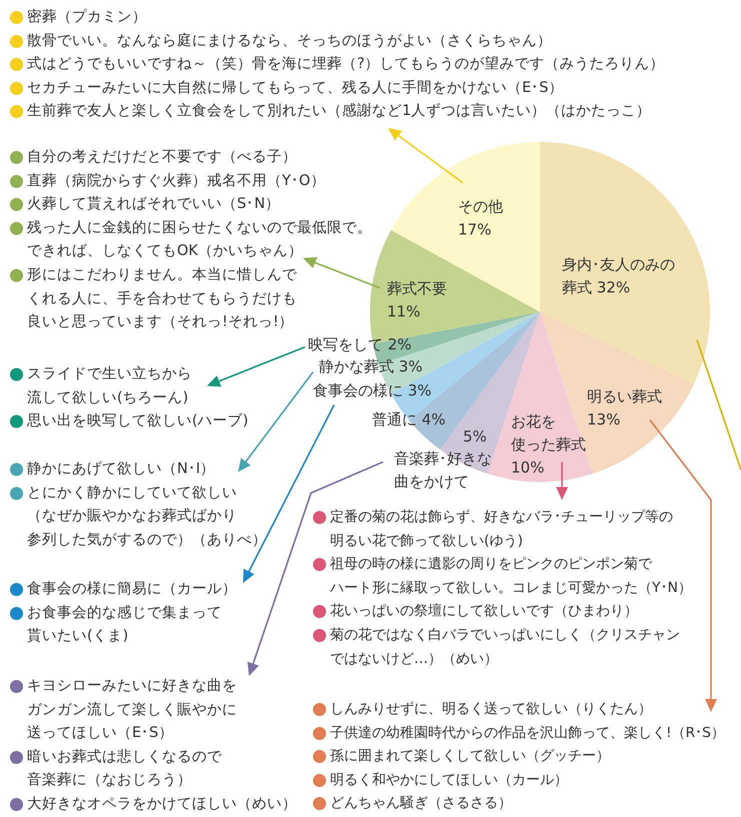 Image resolution: width=741 pixels, height=817 pixels. I want to click on data-label: 5%, so click(475, 436).